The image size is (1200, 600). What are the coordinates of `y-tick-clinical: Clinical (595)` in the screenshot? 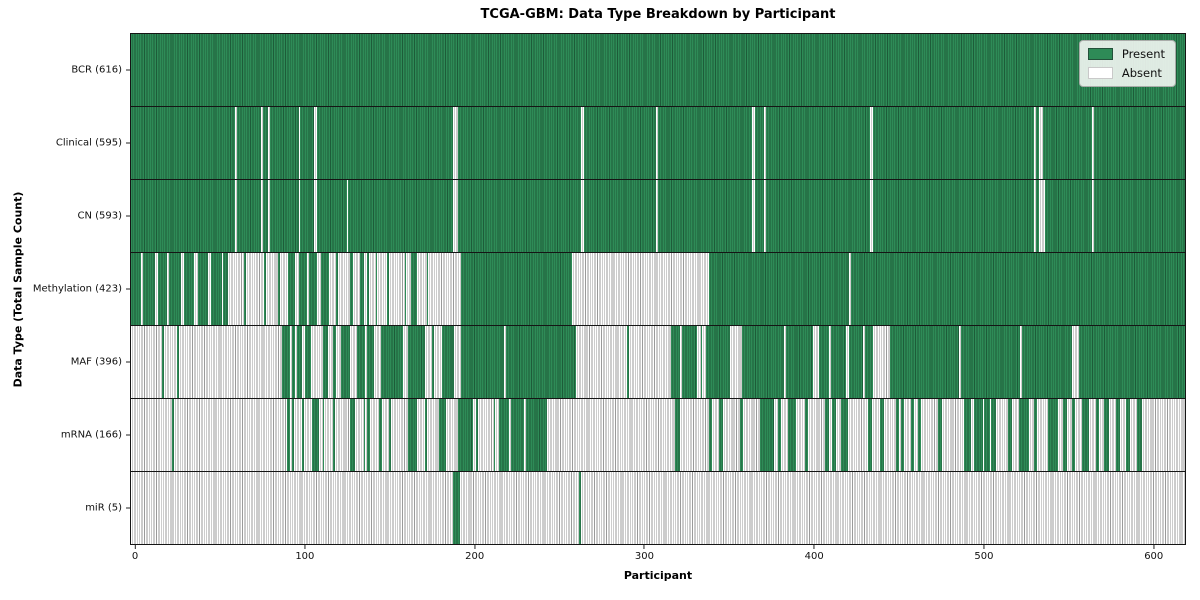 It's located at (93, 142).